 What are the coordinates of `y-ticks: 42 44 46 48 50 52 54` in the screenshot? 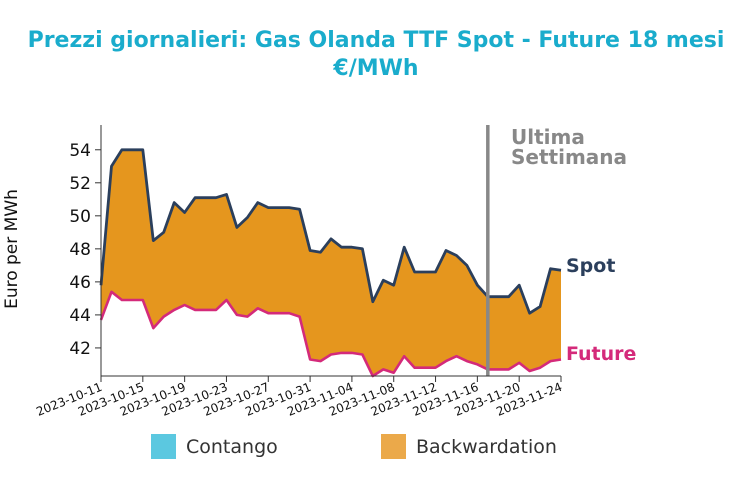 It's located at (85, 250).